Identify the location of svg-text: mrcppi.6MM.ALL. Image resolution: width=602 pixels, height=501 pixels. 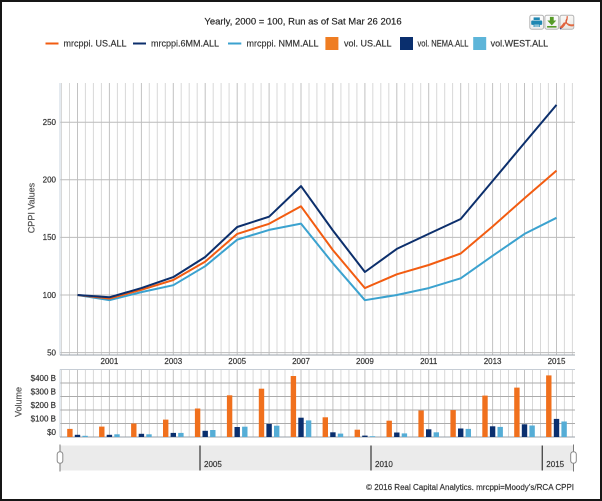
(185, 44).